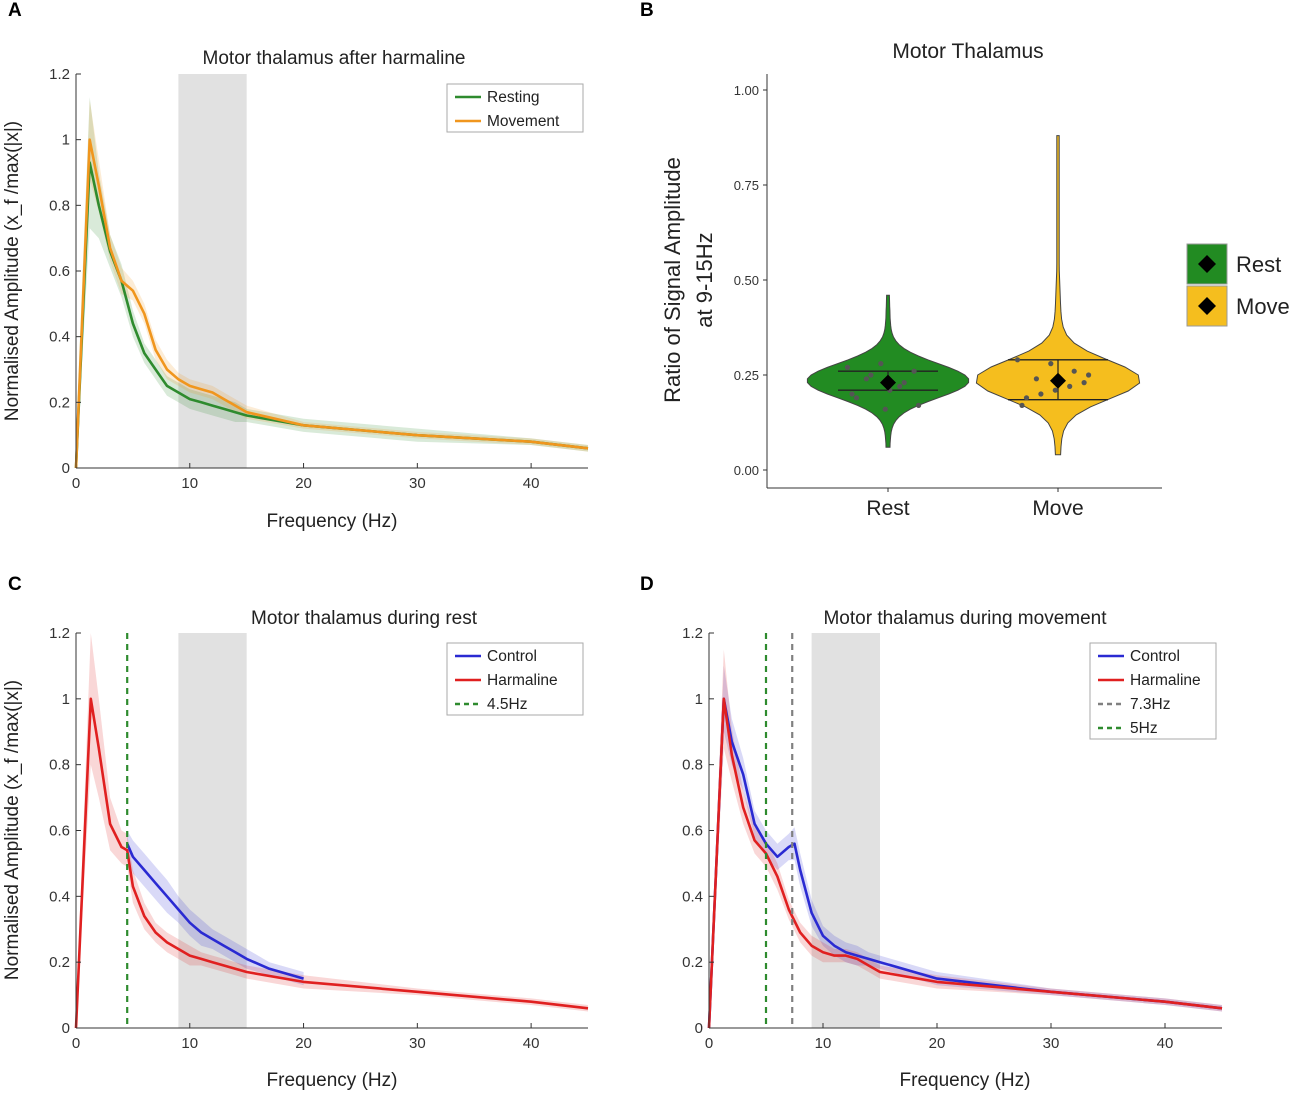  Describe the element at coordinates (15, 584) in the screenshot. I see `panel-label-c: C` at that location.